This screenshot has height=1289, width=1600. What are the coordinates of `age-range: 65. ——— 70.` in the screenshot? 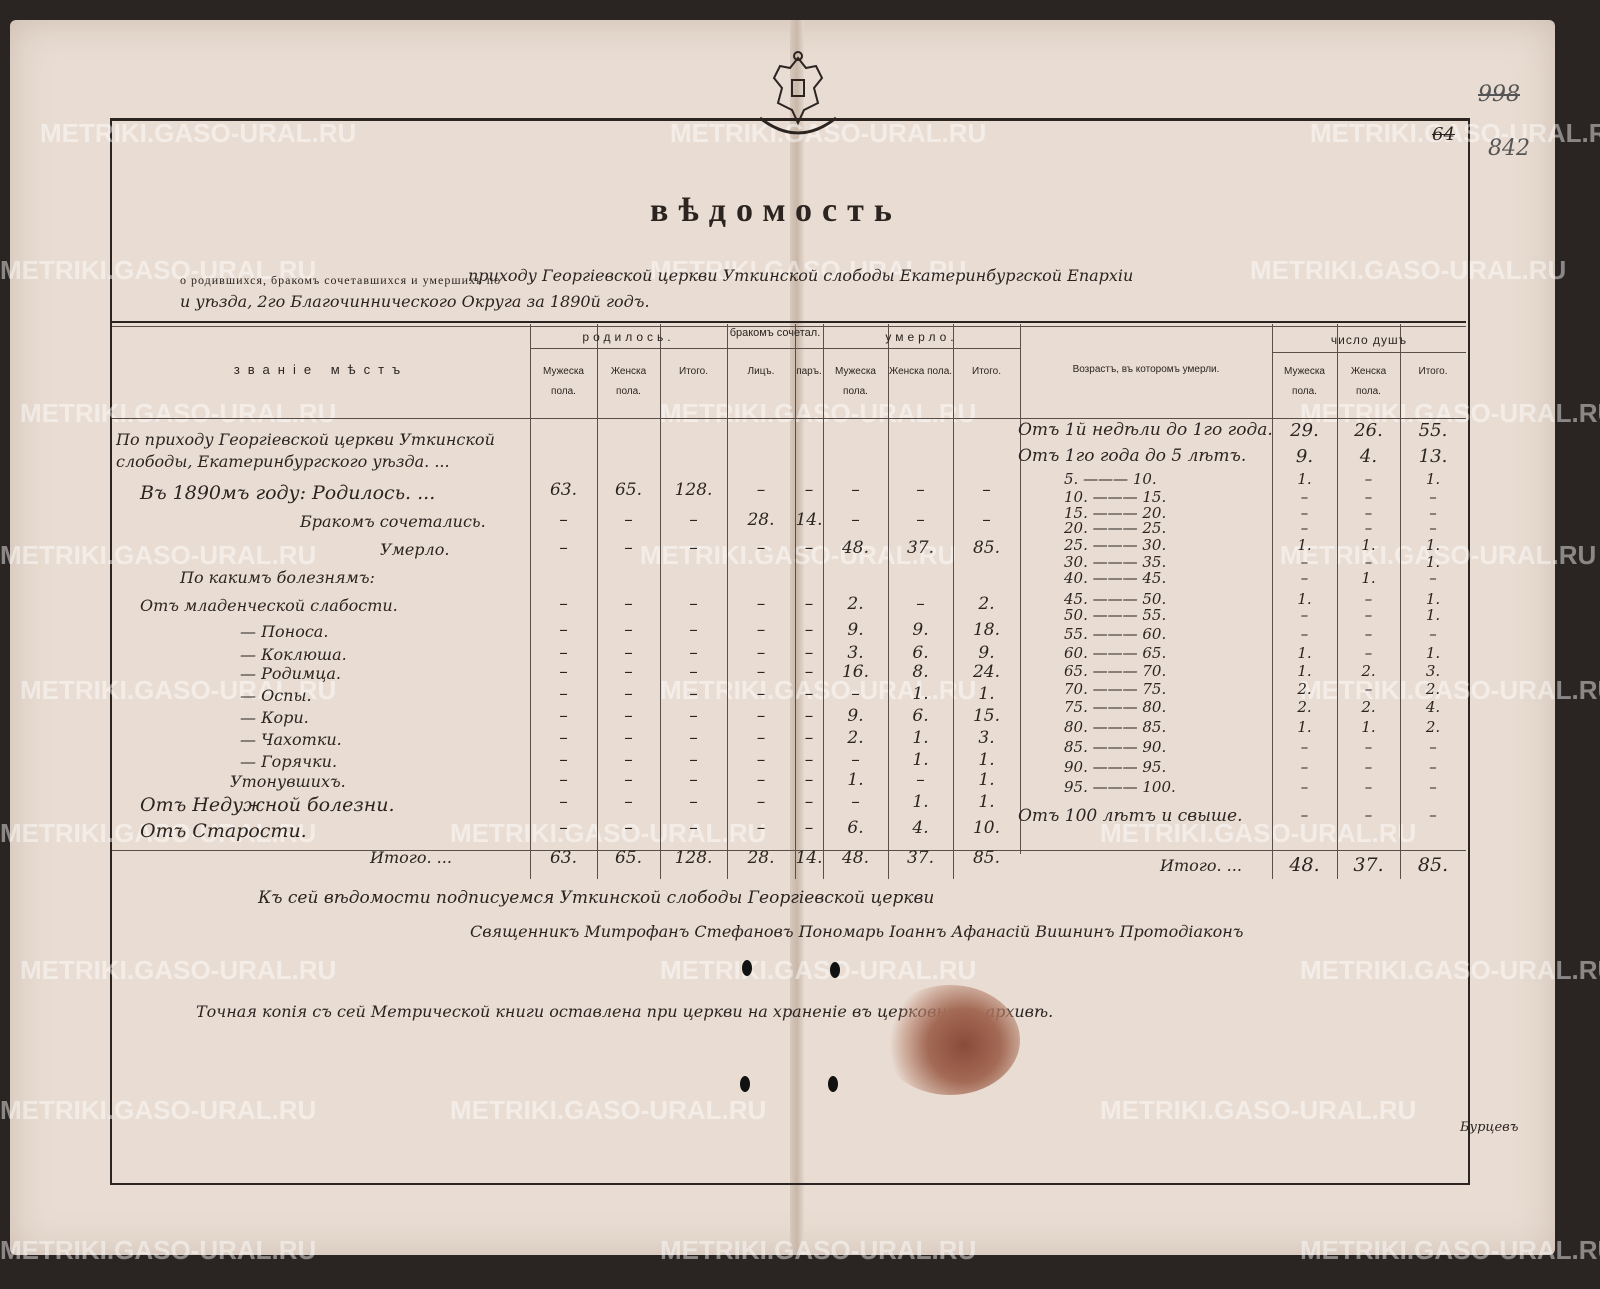 It's located at (1115, 671).